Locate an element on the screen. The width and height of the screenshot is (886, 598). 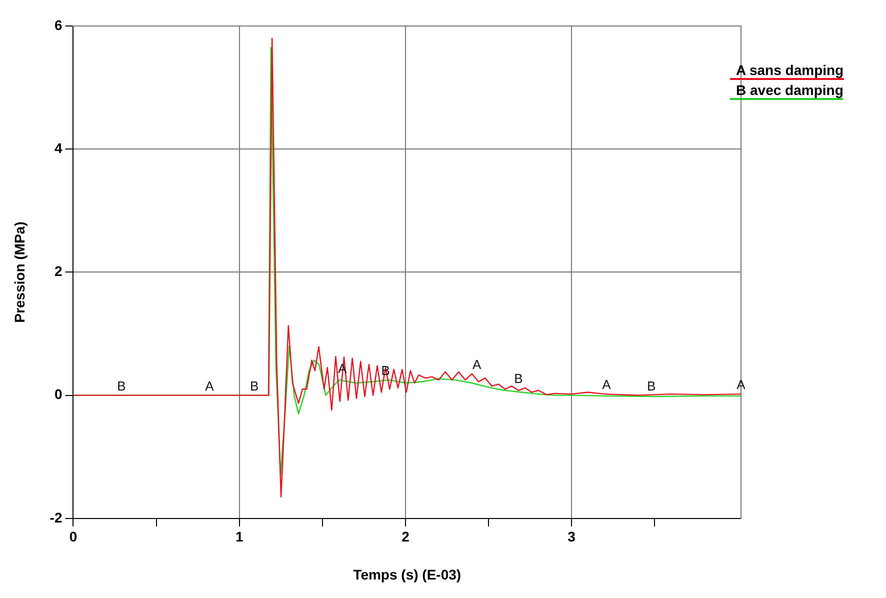
y-tick-label: 0 is located at coordinates (58, 394).